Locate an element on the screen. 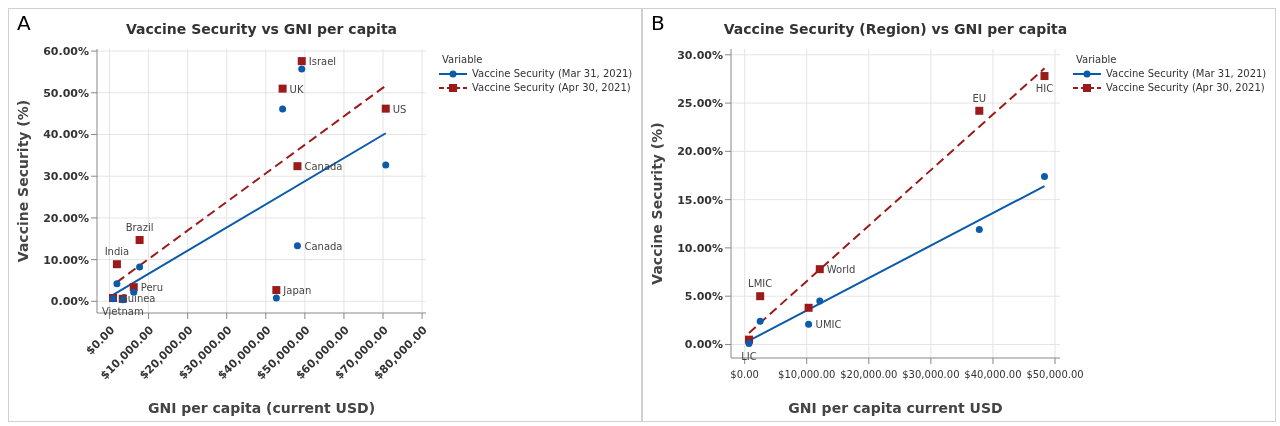 This screenshot has width=1280, height=426. x-tick-label: $20,000.00 is located at coordinates (869, 374).